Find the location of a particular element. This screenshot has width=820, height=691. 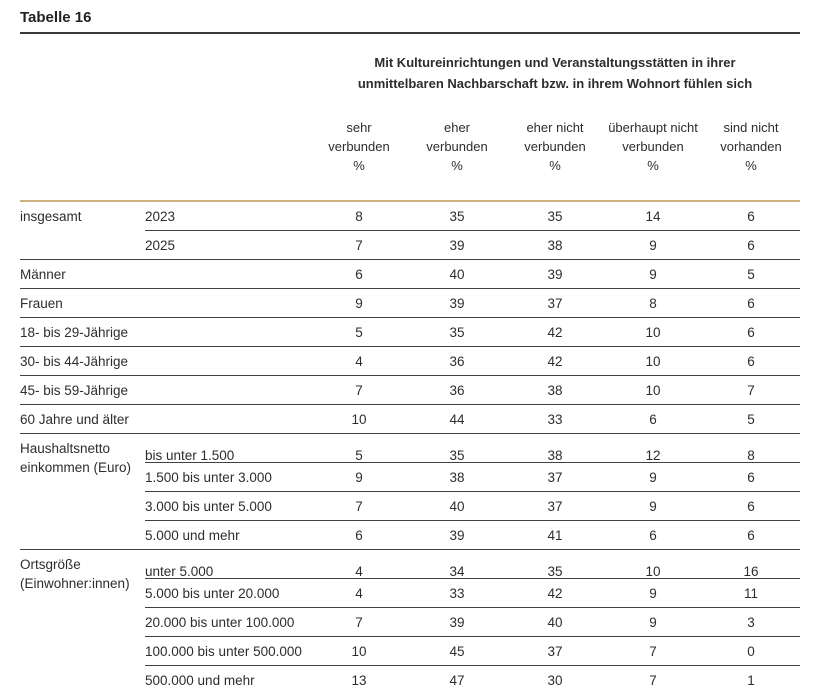

row-sublabel: 100.000 bis unter 500.000 is located at coordinates (223, 651).